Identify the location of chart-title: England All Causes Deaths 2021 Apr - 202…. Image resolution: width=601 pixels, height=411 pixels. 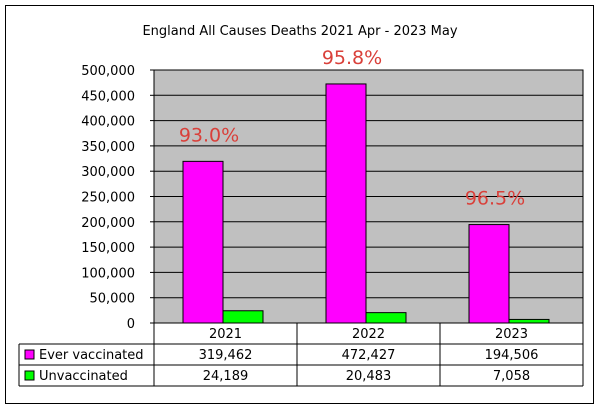
(299, 31).